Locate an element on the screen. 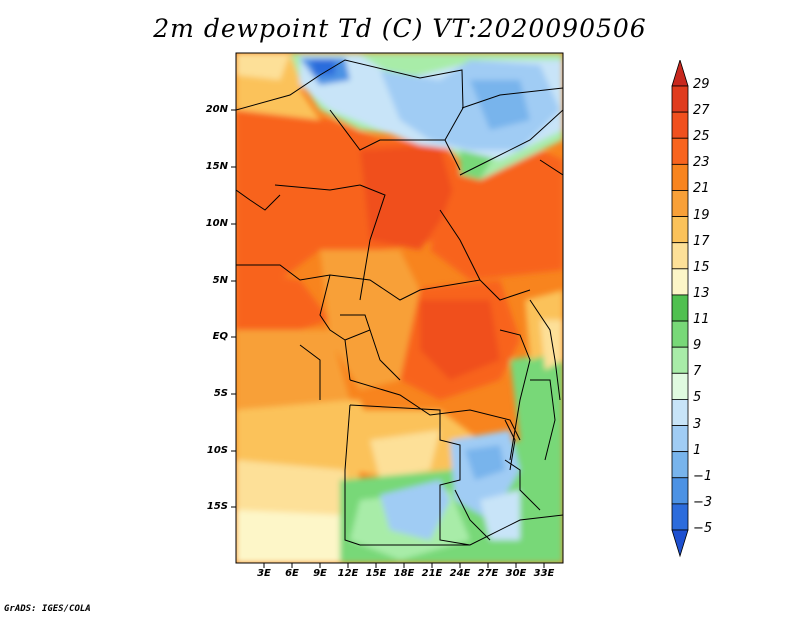  lat-label-eq: EQ is located at coordinates (220, 336).